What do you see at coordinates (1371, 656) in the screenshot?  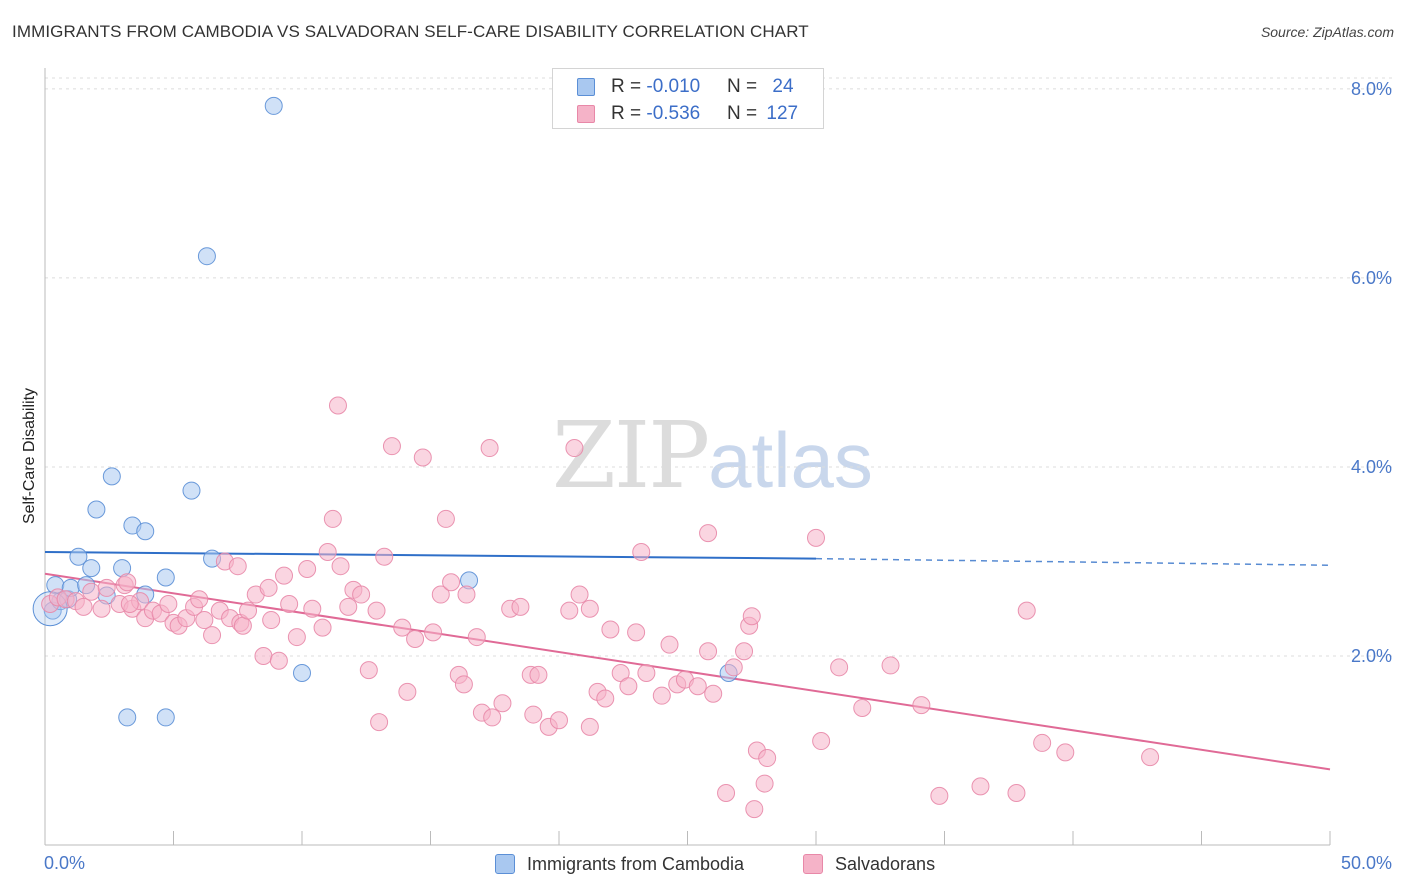 I see `y-tick-label: 2.0%` at bounding box center [1371, 656].